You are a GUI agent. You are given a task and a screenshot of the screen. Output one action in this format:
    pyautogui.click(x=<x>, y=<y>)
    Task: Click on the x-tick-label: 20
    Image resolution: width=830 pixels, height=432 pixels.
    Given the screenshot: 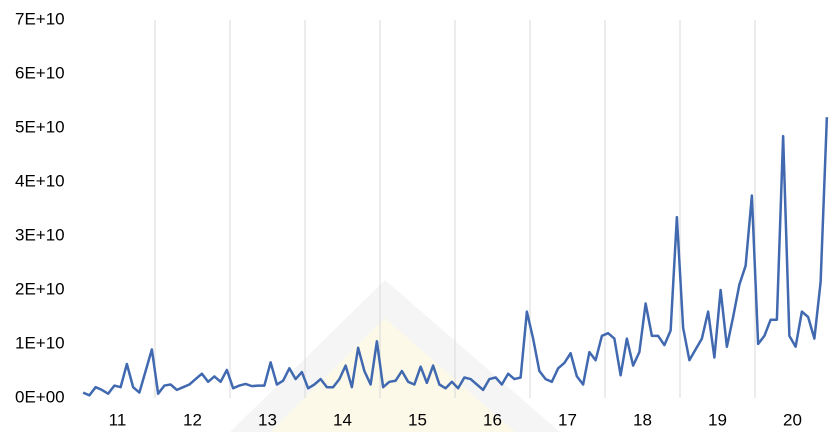 What is the action you would take?
    pyautogui.click(x=792, y=419)
    